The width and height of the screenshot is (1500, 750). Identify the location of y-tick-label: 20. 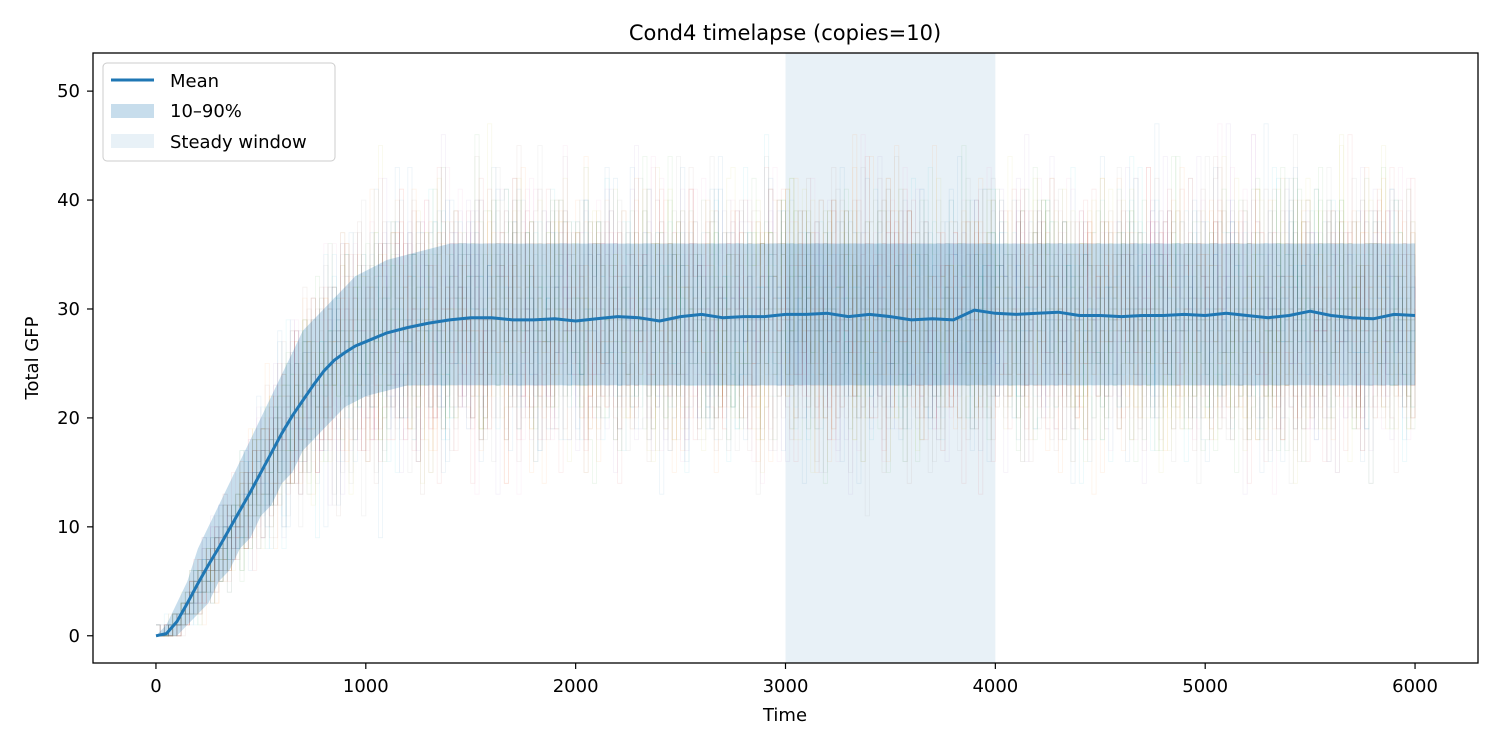
(68, 418).